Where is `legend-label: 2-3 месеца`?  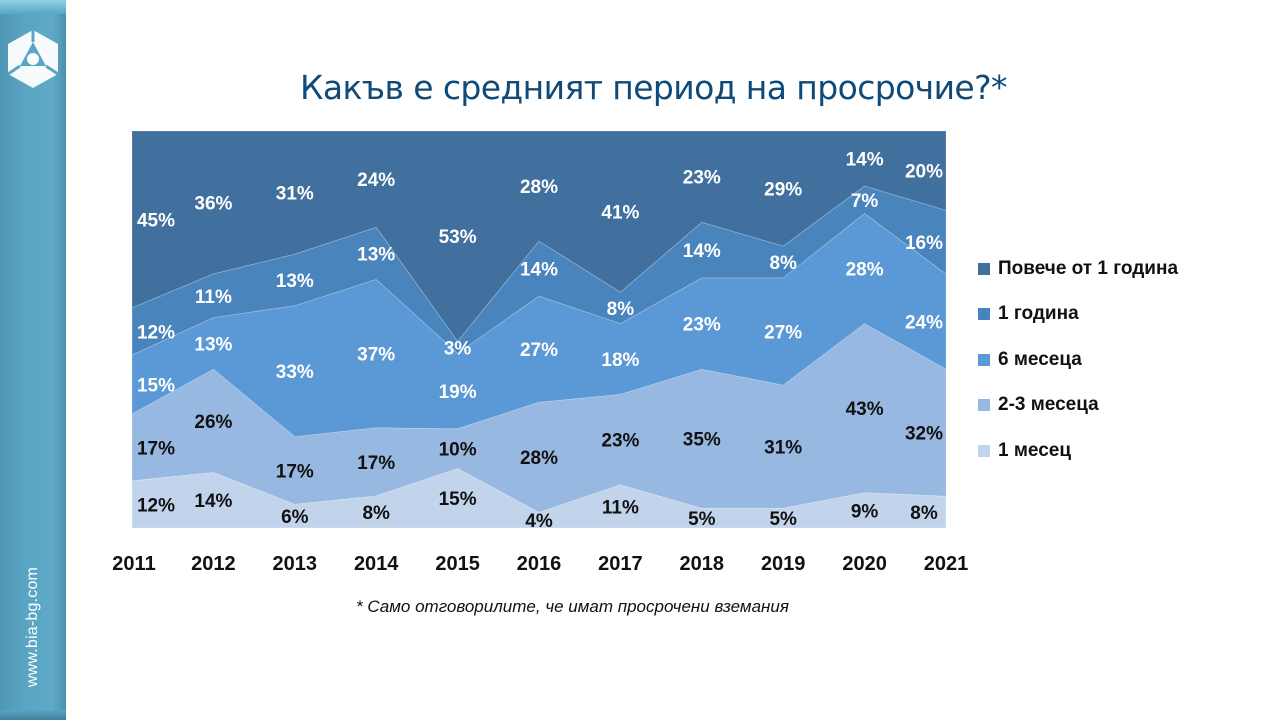
legend-label: 2-3 месеца is located at coordinates (1048, 405).